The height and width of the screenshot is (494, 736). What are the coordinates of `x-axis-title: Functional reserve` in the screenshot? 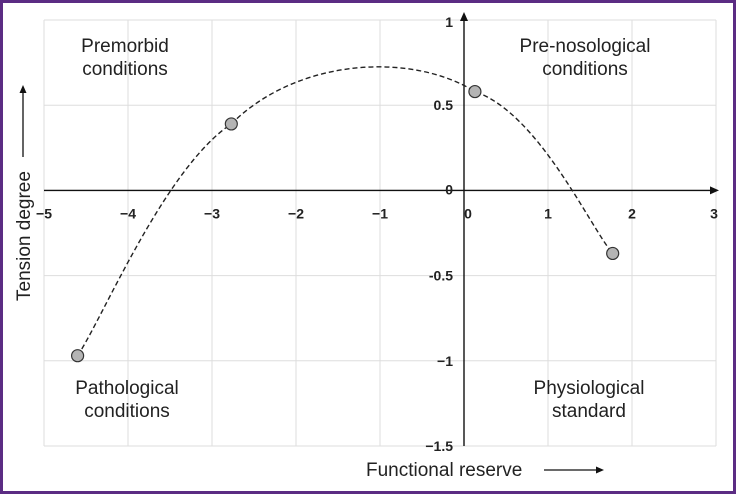 It's located at (485, 470).